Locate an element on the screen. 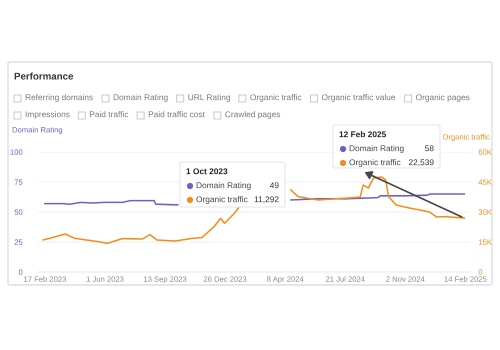 This screenshot has height=350, width=500. text: Impressions is located at coordinates (48, 115).